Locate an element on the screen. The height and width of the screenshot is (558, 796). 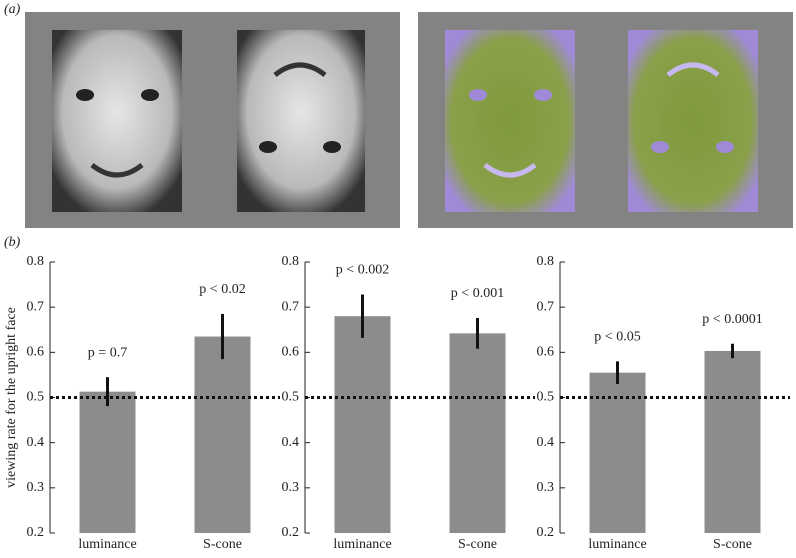
panel-label: (b) is located at coordinates (12, 242).